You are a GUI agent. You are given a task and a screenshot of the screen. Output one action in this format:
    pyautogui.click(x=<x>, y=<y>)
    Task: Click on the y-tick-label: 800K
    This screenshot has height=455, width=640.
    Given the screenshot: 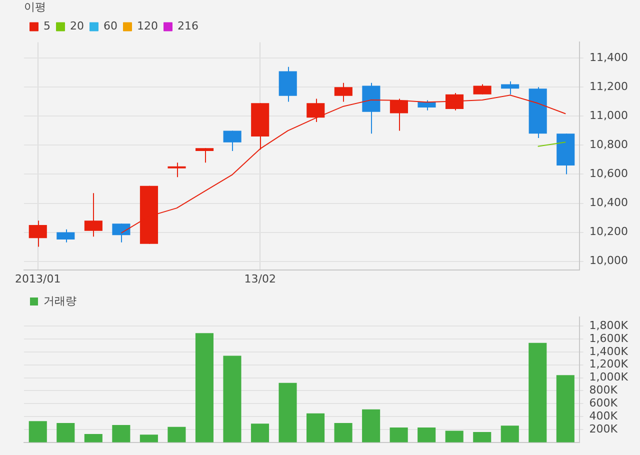 What is the action you would take?
    pyautogui.click(x=603, y=390)
    